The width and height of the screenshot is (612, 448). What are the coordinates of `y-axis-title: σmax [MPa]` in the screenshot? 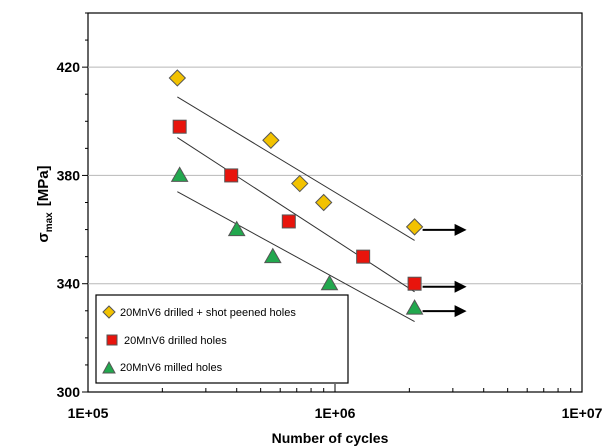 It's located at (45, 203).